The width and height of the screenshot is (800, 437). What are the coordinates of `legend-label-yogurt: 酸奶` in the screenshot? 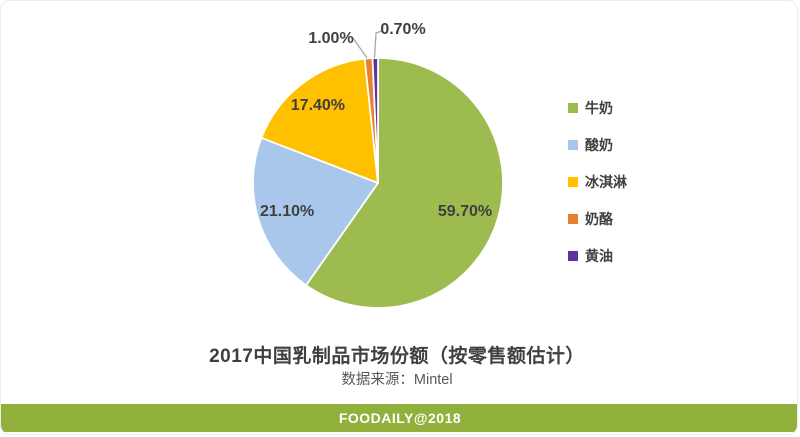 It's located at (599, 144).